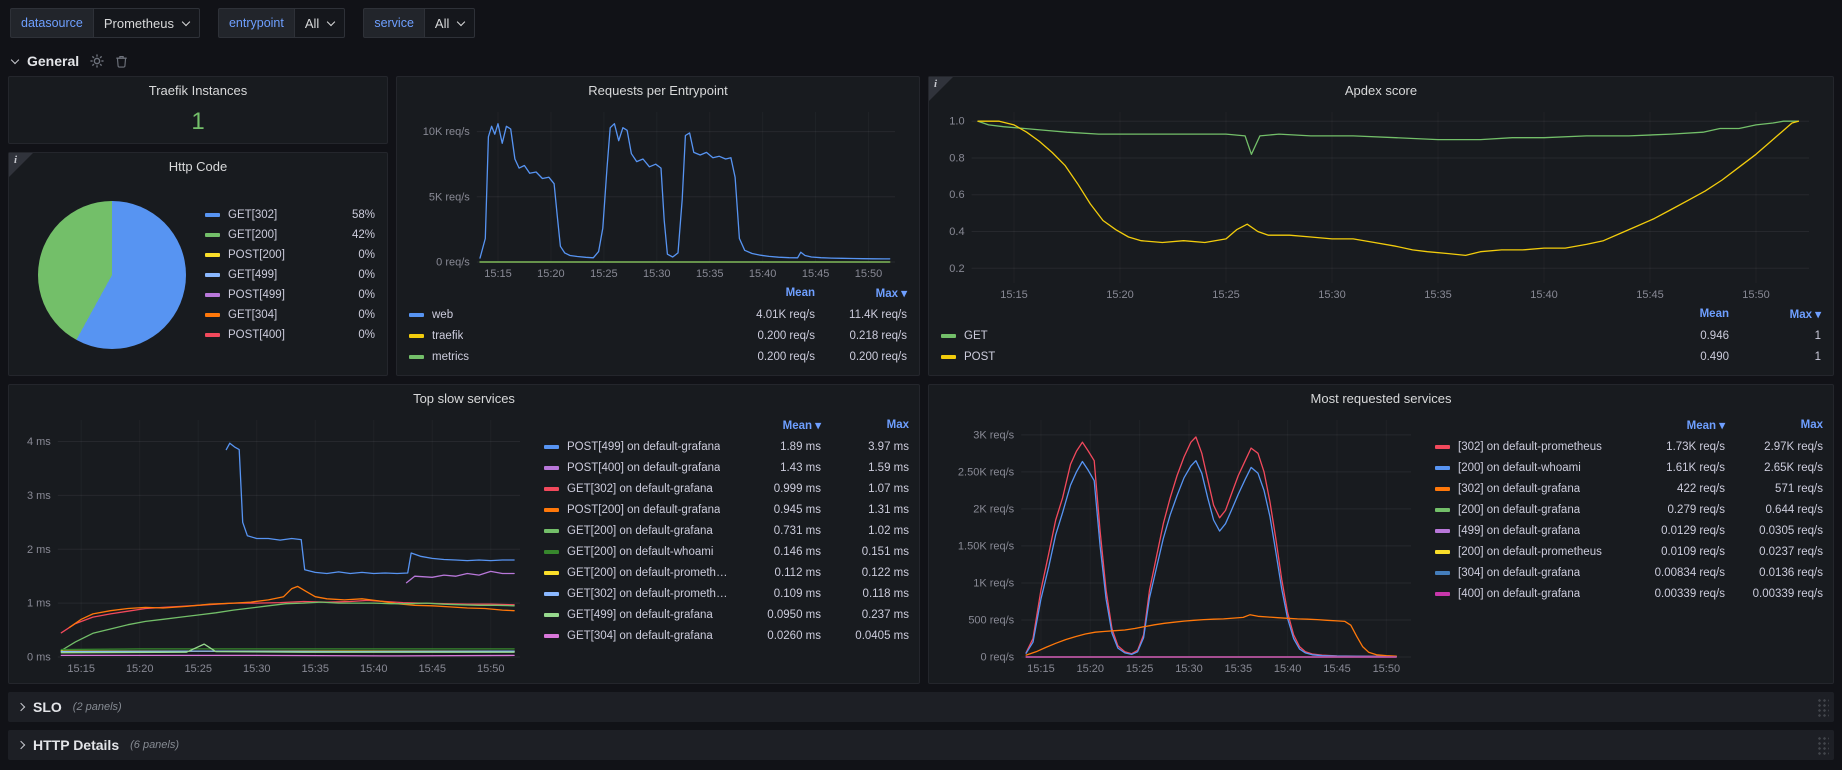  What do you see at coordinates (257, 669) in the screenshot?
I see `svg-text: 15:30` at bounding box center [257, 669].